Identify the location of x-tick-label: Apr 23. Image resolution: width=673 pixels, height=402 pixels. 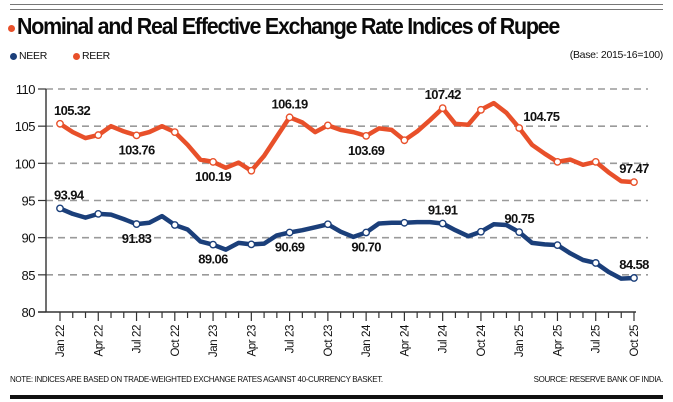
(252, 340).